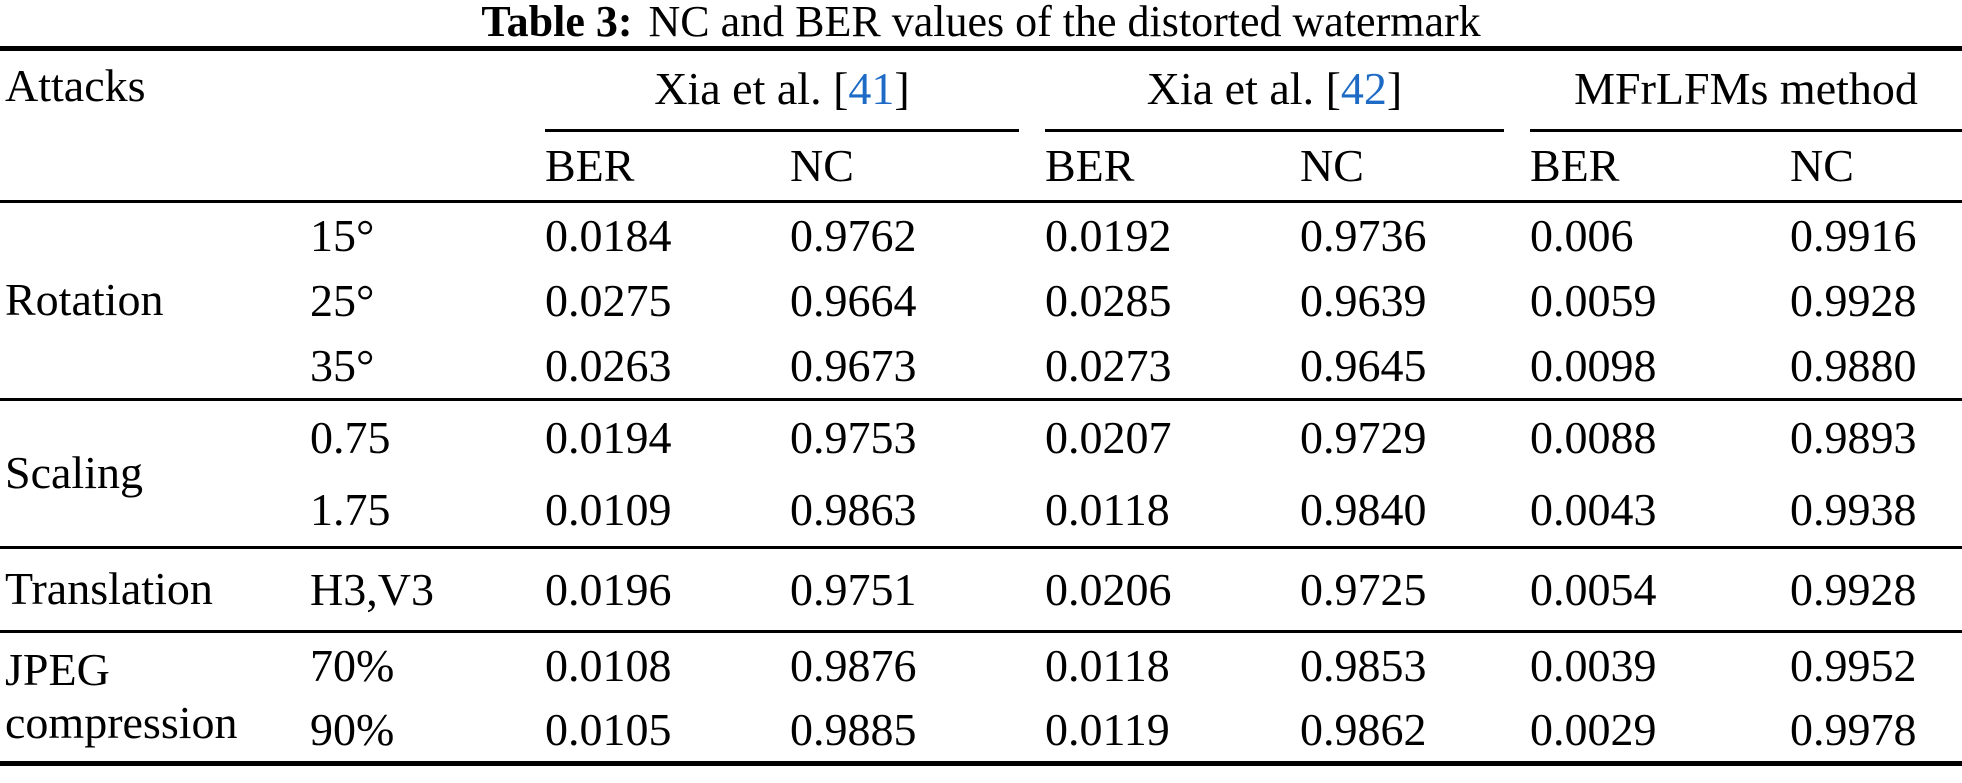  Describe the element at coordinates (608, 729) in the screenshot. I see `data-cell: 0.0105` at that location.